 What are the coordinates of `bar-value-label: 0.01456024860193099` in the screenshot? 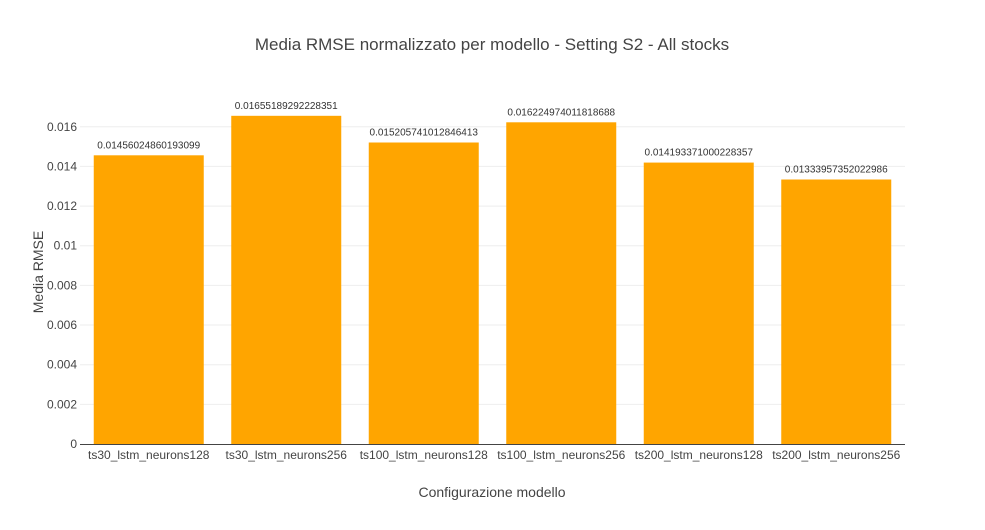 It's located at (148, 145).